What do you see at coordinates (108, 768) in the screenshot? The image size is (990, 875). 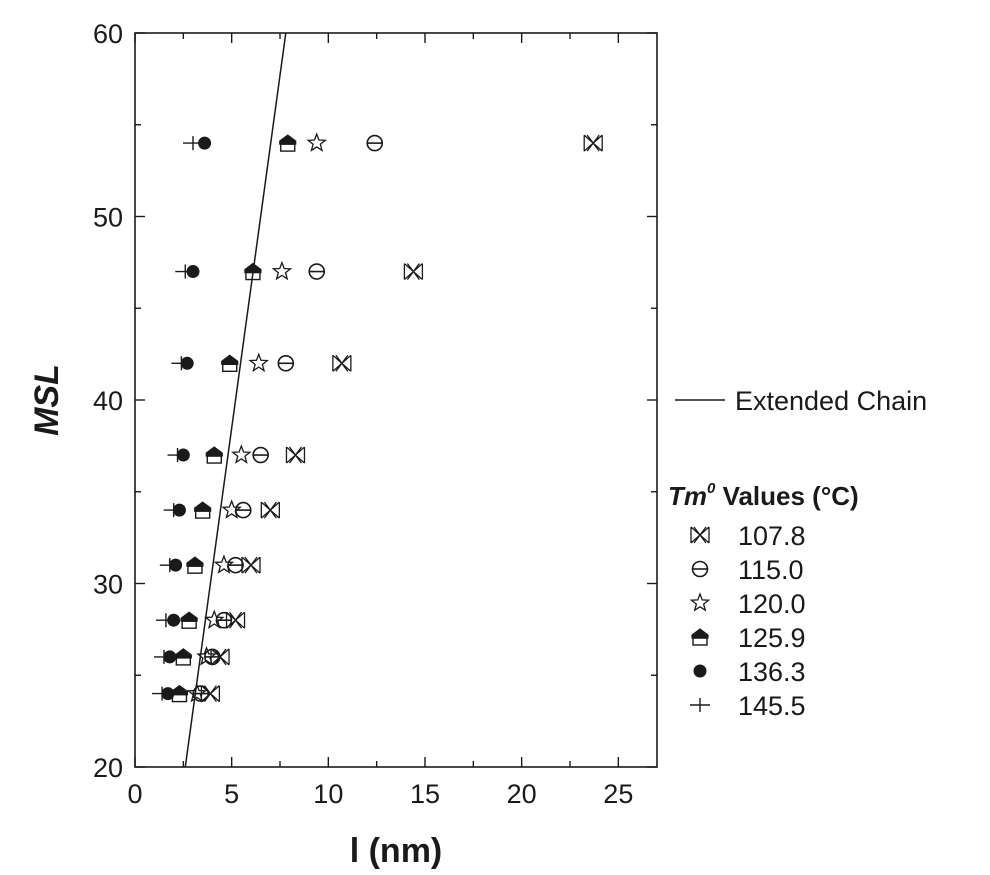 I see `y-tick-label: 20` at bounding box center [108, 768].